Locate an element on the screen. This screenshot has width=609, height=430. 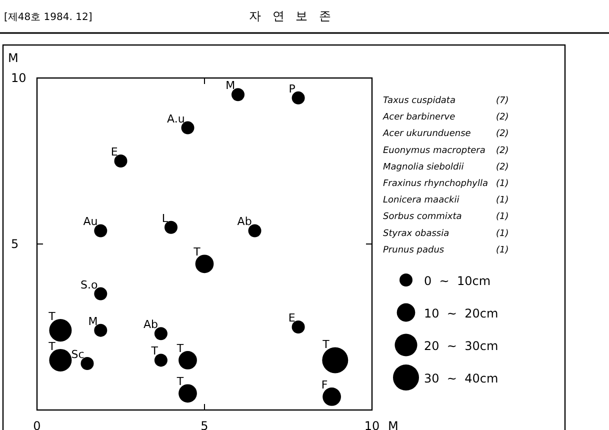
annotation: S.o is located at coordinates (89, 285).